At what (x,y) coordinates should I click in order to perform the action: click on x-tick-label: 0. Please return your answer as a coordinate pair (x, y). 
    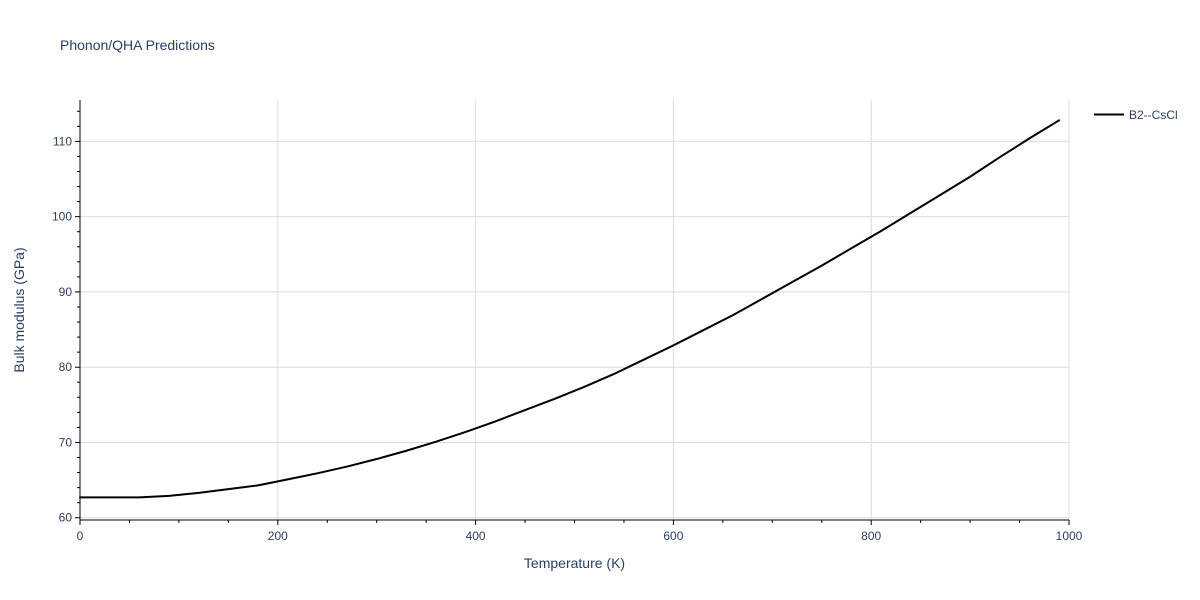
    Looking at the image, I should click on (80, 536).